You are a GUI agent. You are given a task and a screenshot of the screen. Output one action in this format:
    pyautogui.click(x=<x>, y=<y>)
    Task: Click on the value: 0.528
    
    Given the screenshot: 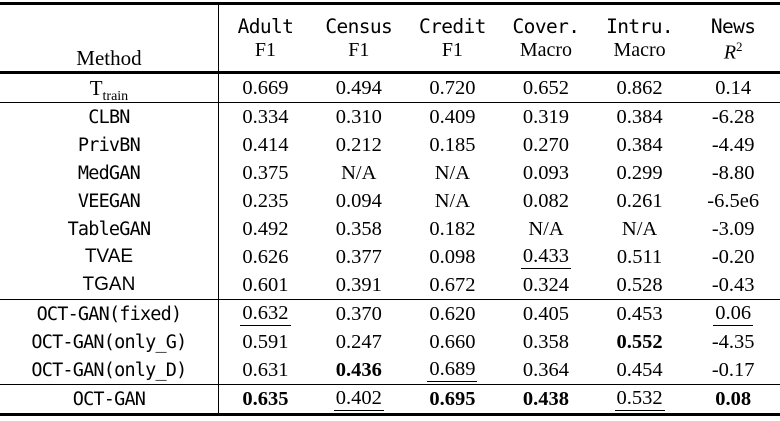 What is the action you would take?
    pyautogui.click(x=639, y=284)
    